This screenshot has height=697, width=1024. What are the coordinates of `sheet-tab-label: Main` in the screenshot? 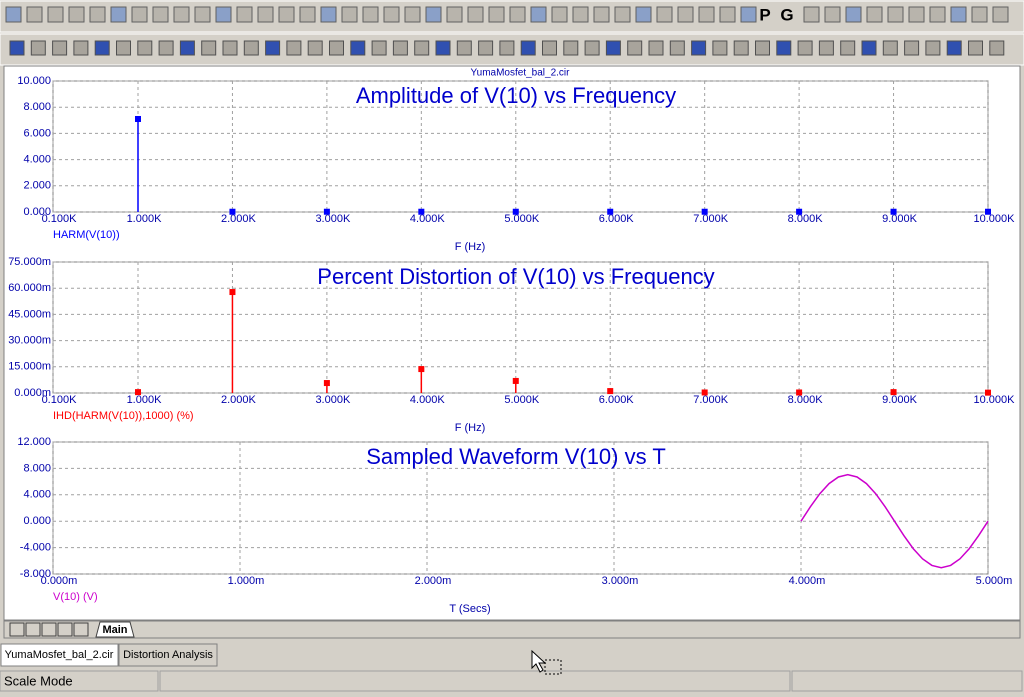 It's located at (114, 630).